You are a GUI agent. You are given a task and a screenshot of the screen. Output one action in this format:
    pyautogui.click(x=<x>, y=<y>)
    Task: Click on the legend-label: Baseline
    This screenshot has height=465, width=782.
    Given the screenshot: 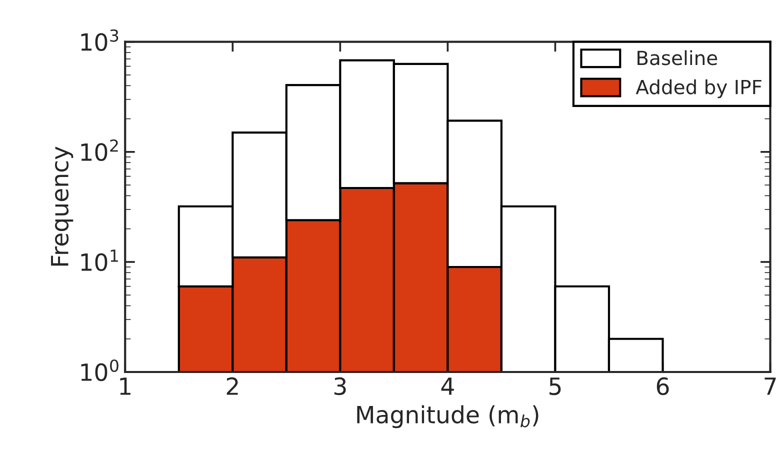 What is the action you would take?
    pyautogui.click(x=678, y=58)
    